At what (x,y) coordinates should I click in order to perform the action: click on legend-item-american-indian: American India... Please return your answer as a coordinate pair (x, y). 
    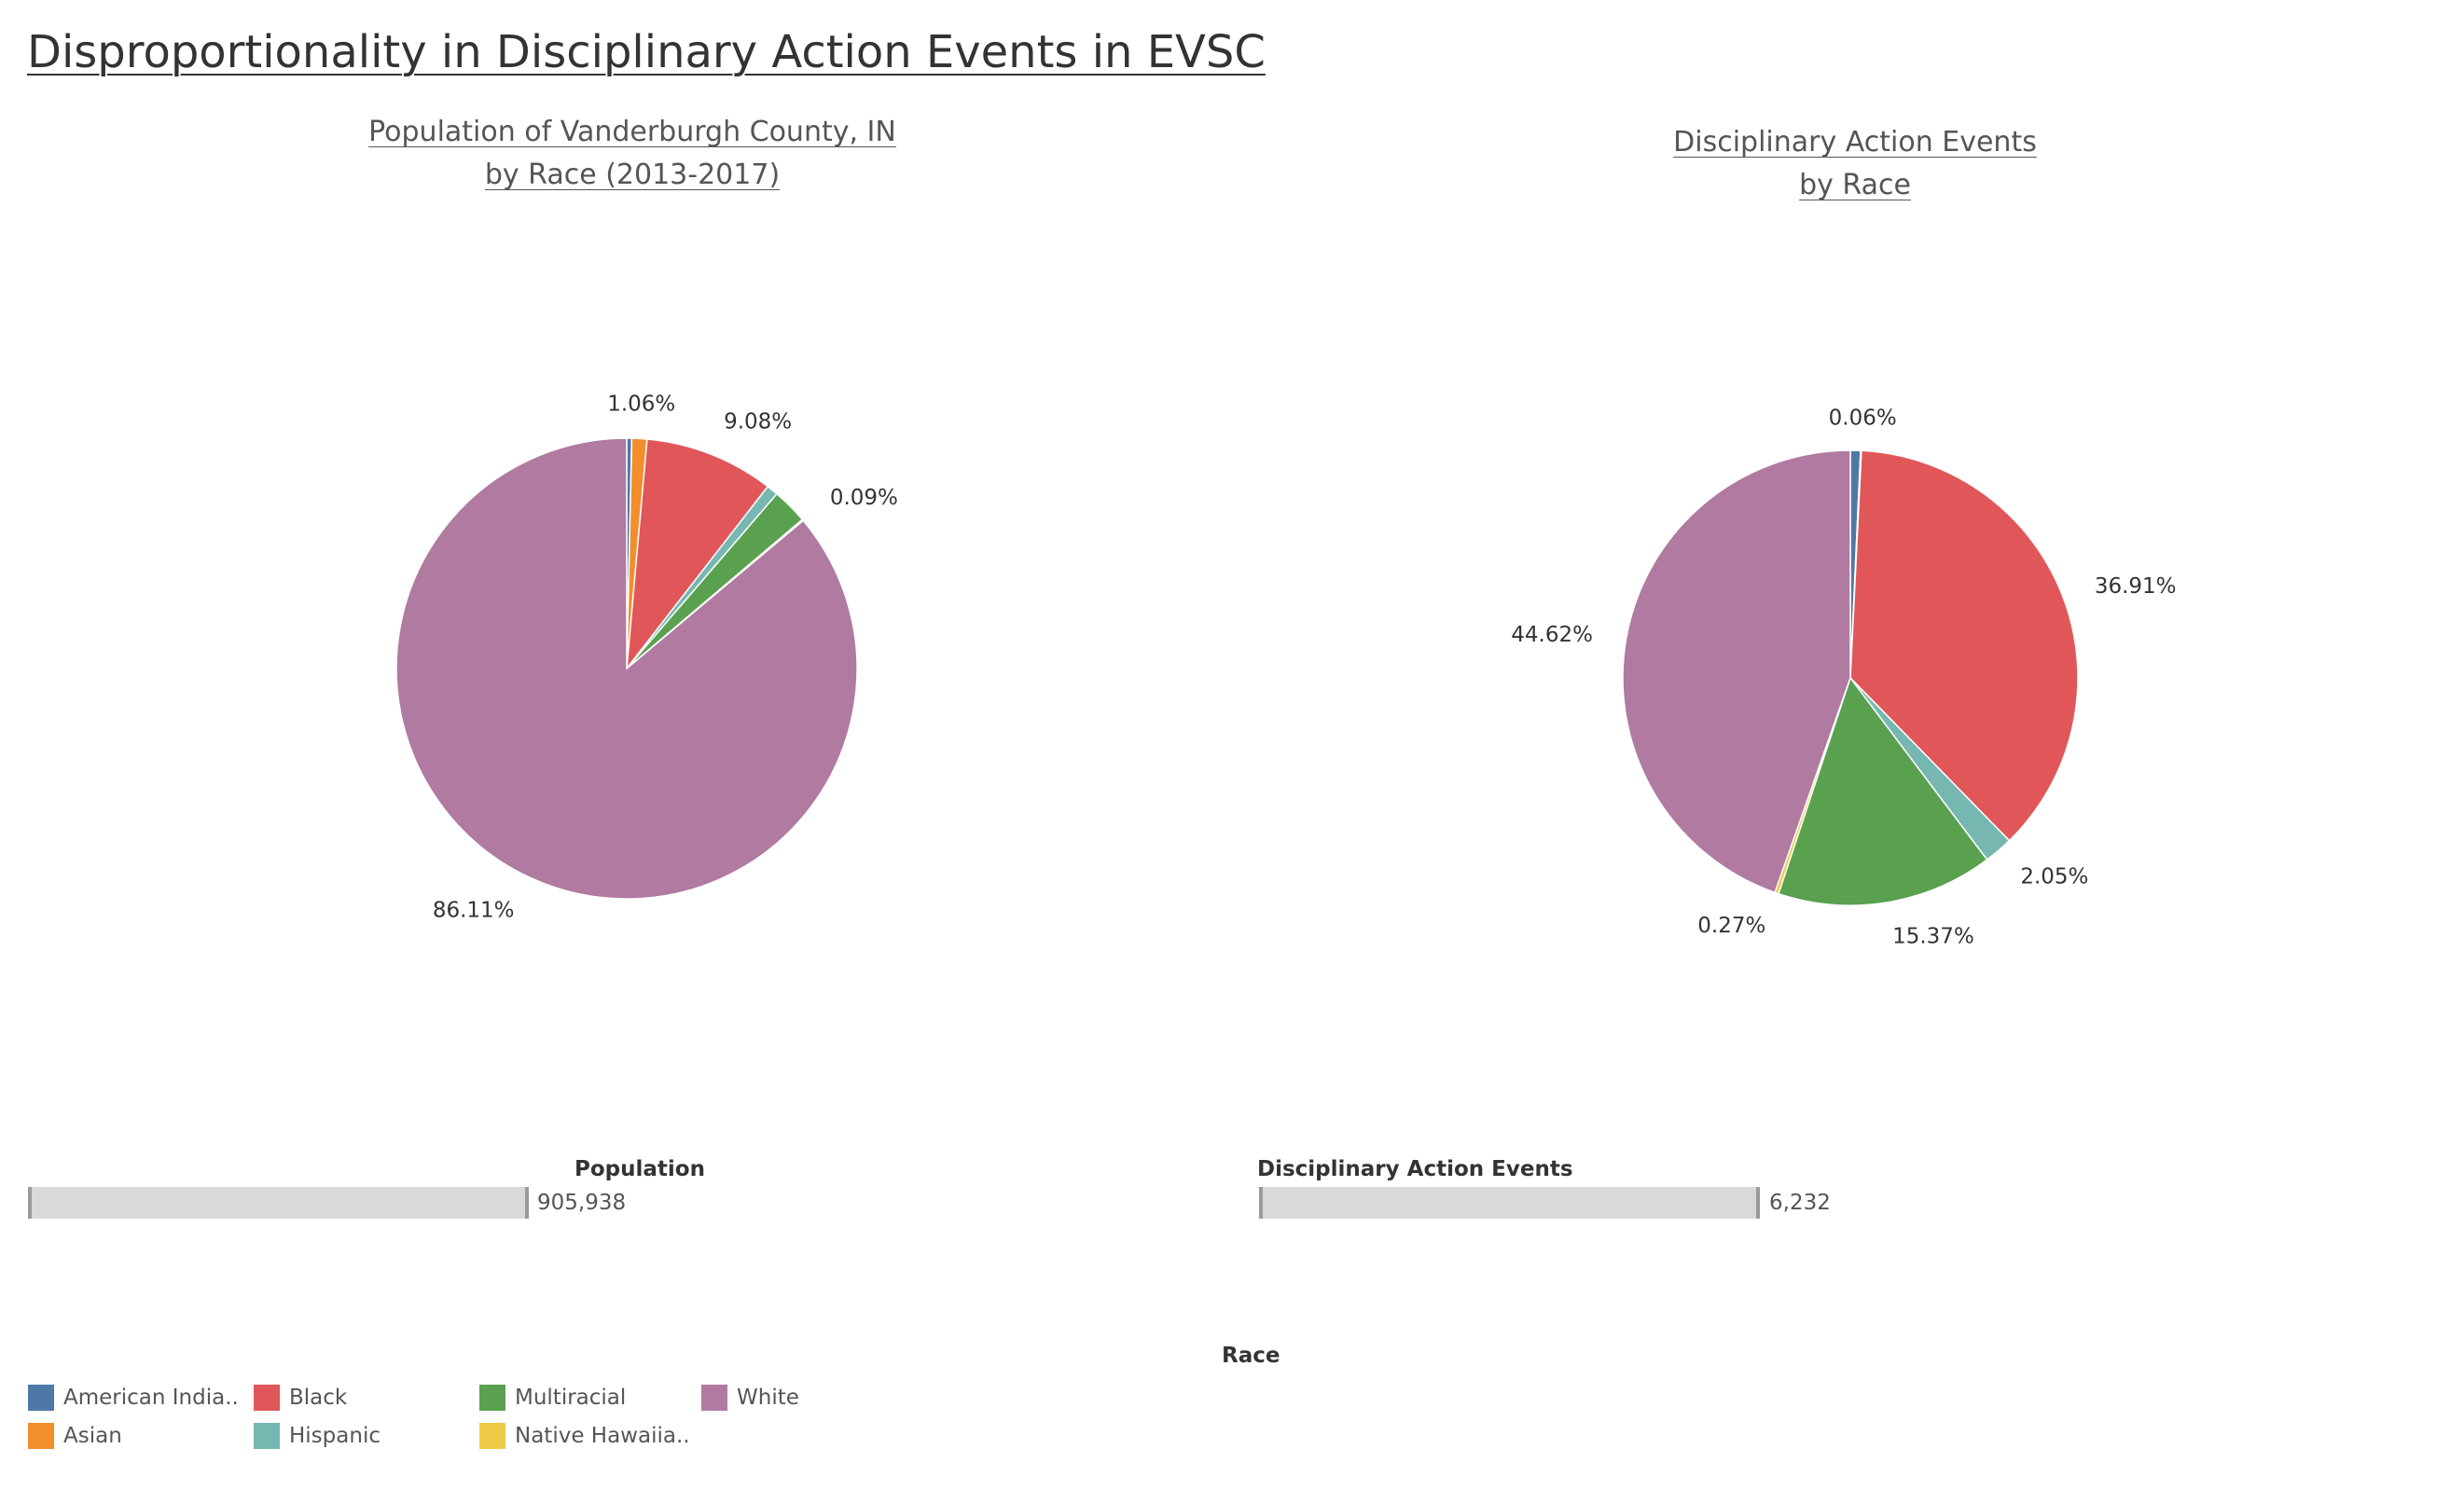
    Looking at the image, I should click on (133, 1398).